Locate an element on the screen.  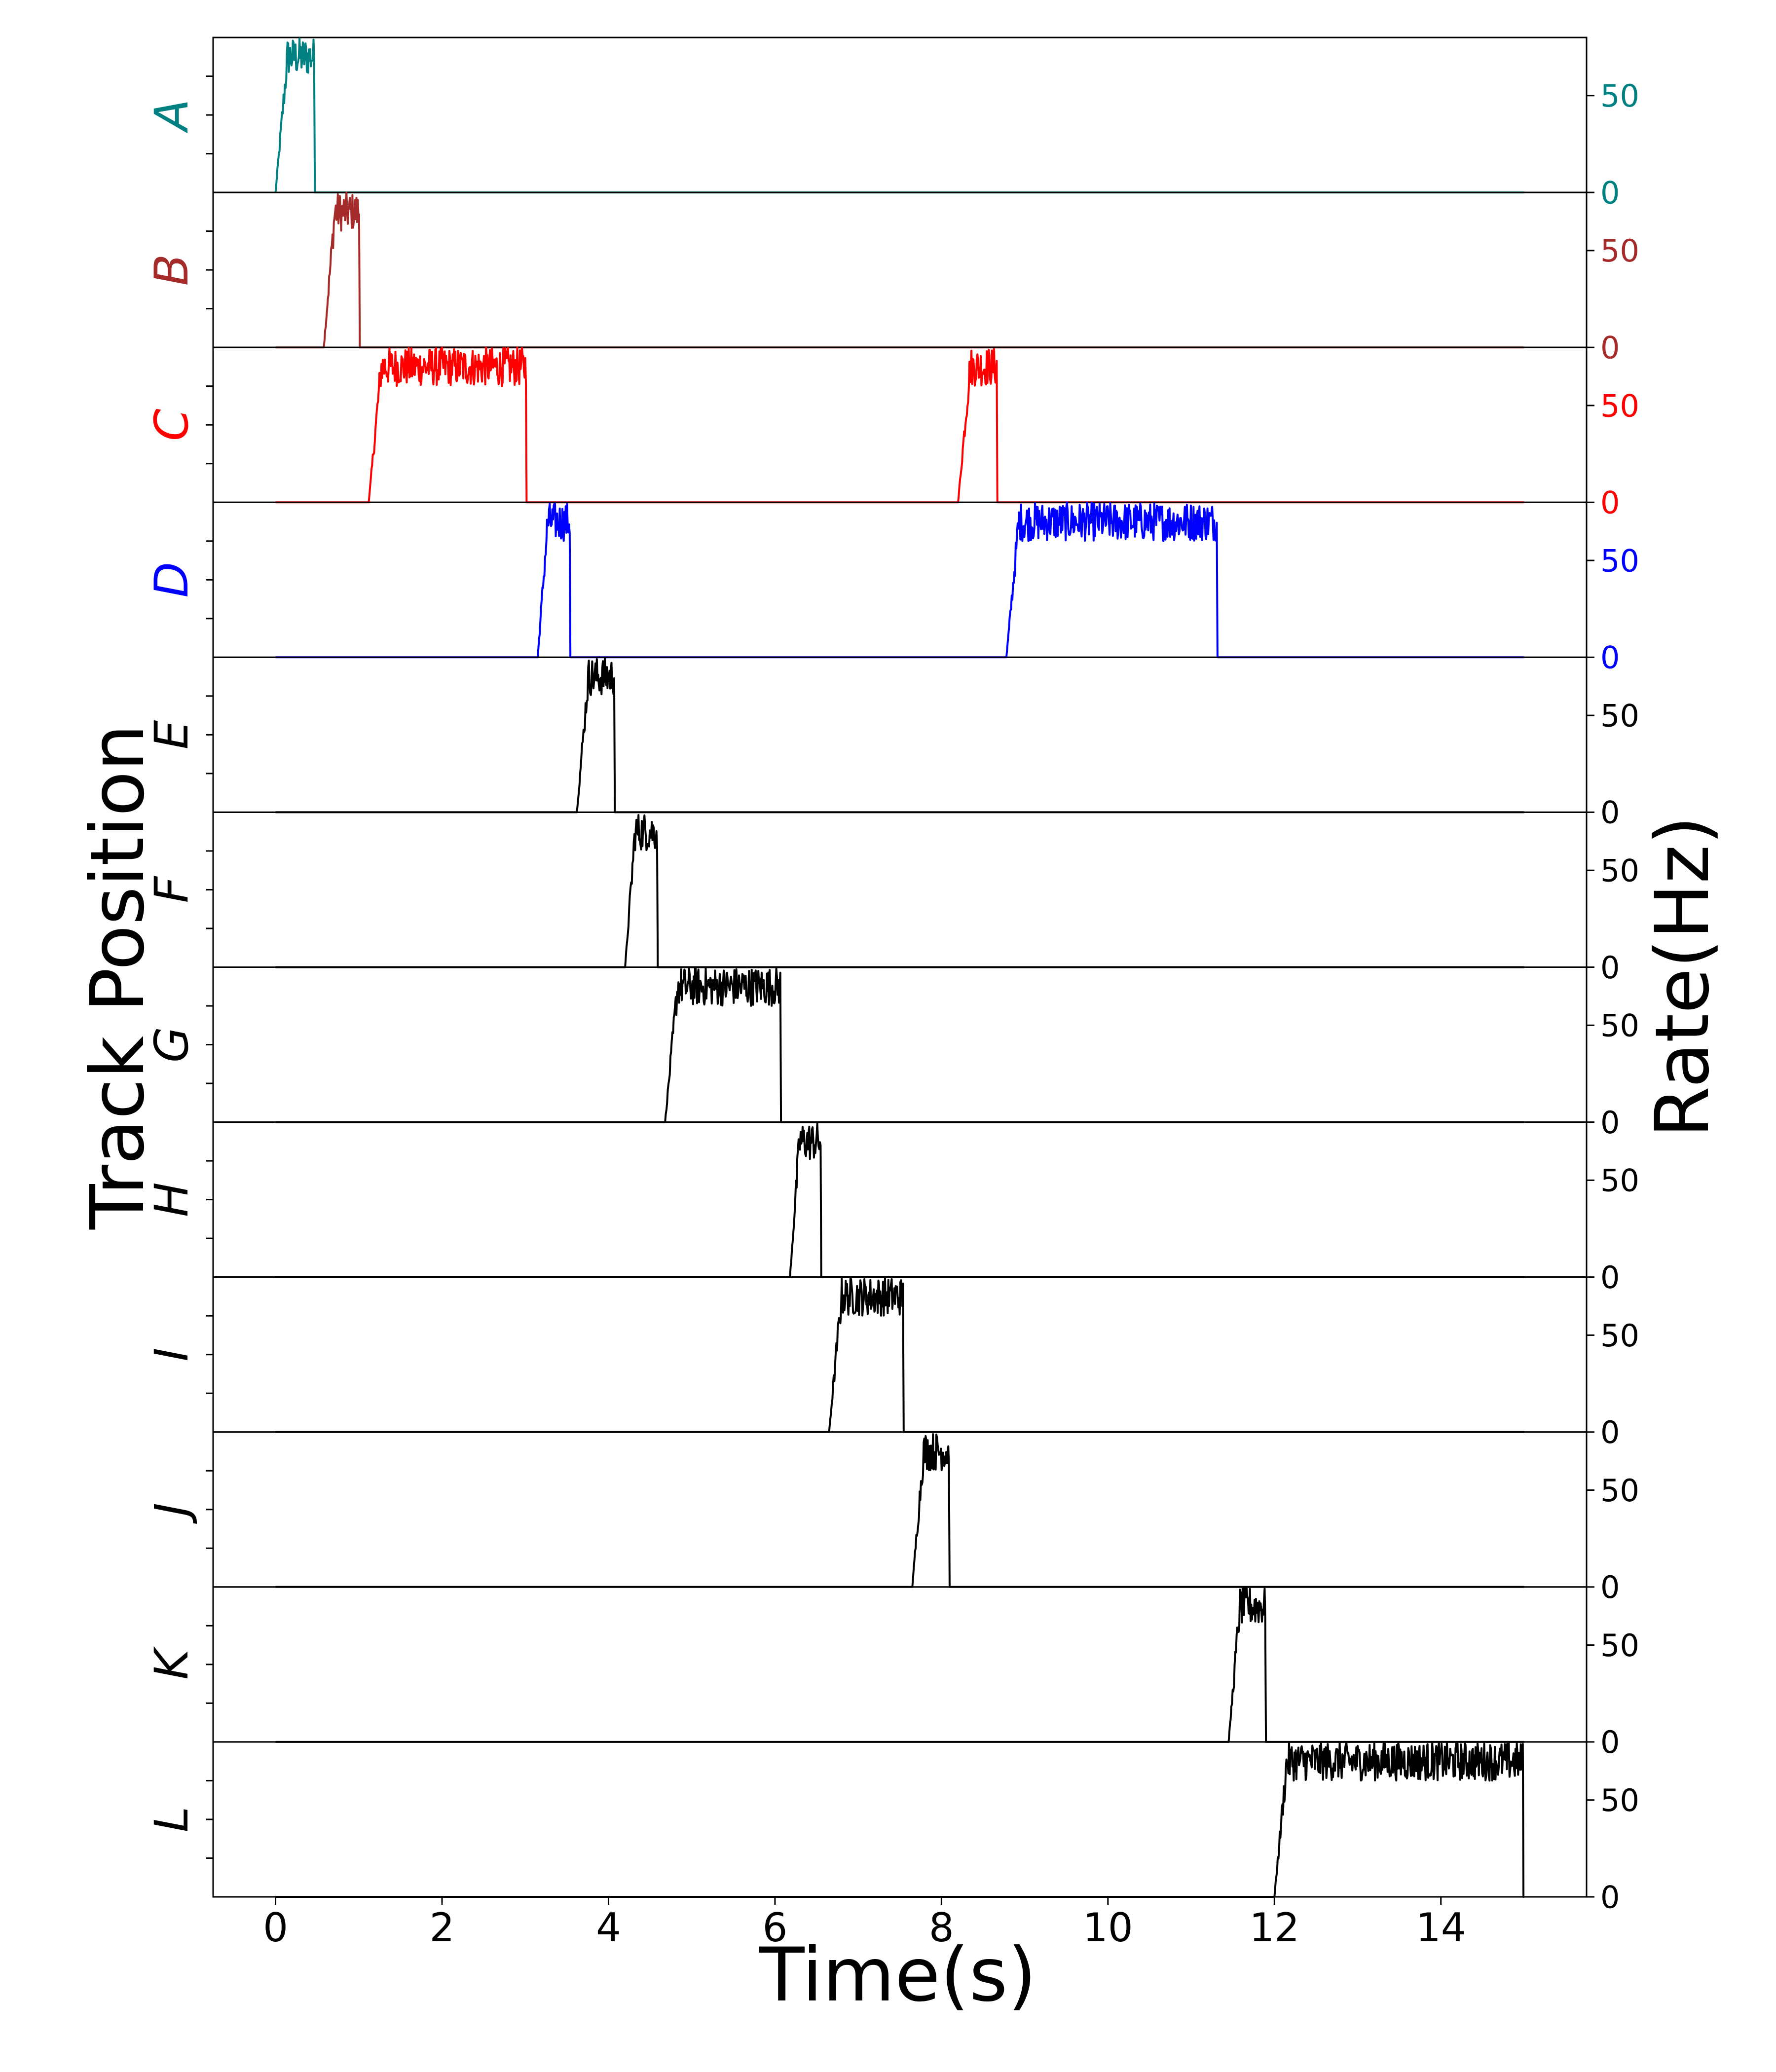
panel-B: B 0 50 is located at coordinates (892, 279).